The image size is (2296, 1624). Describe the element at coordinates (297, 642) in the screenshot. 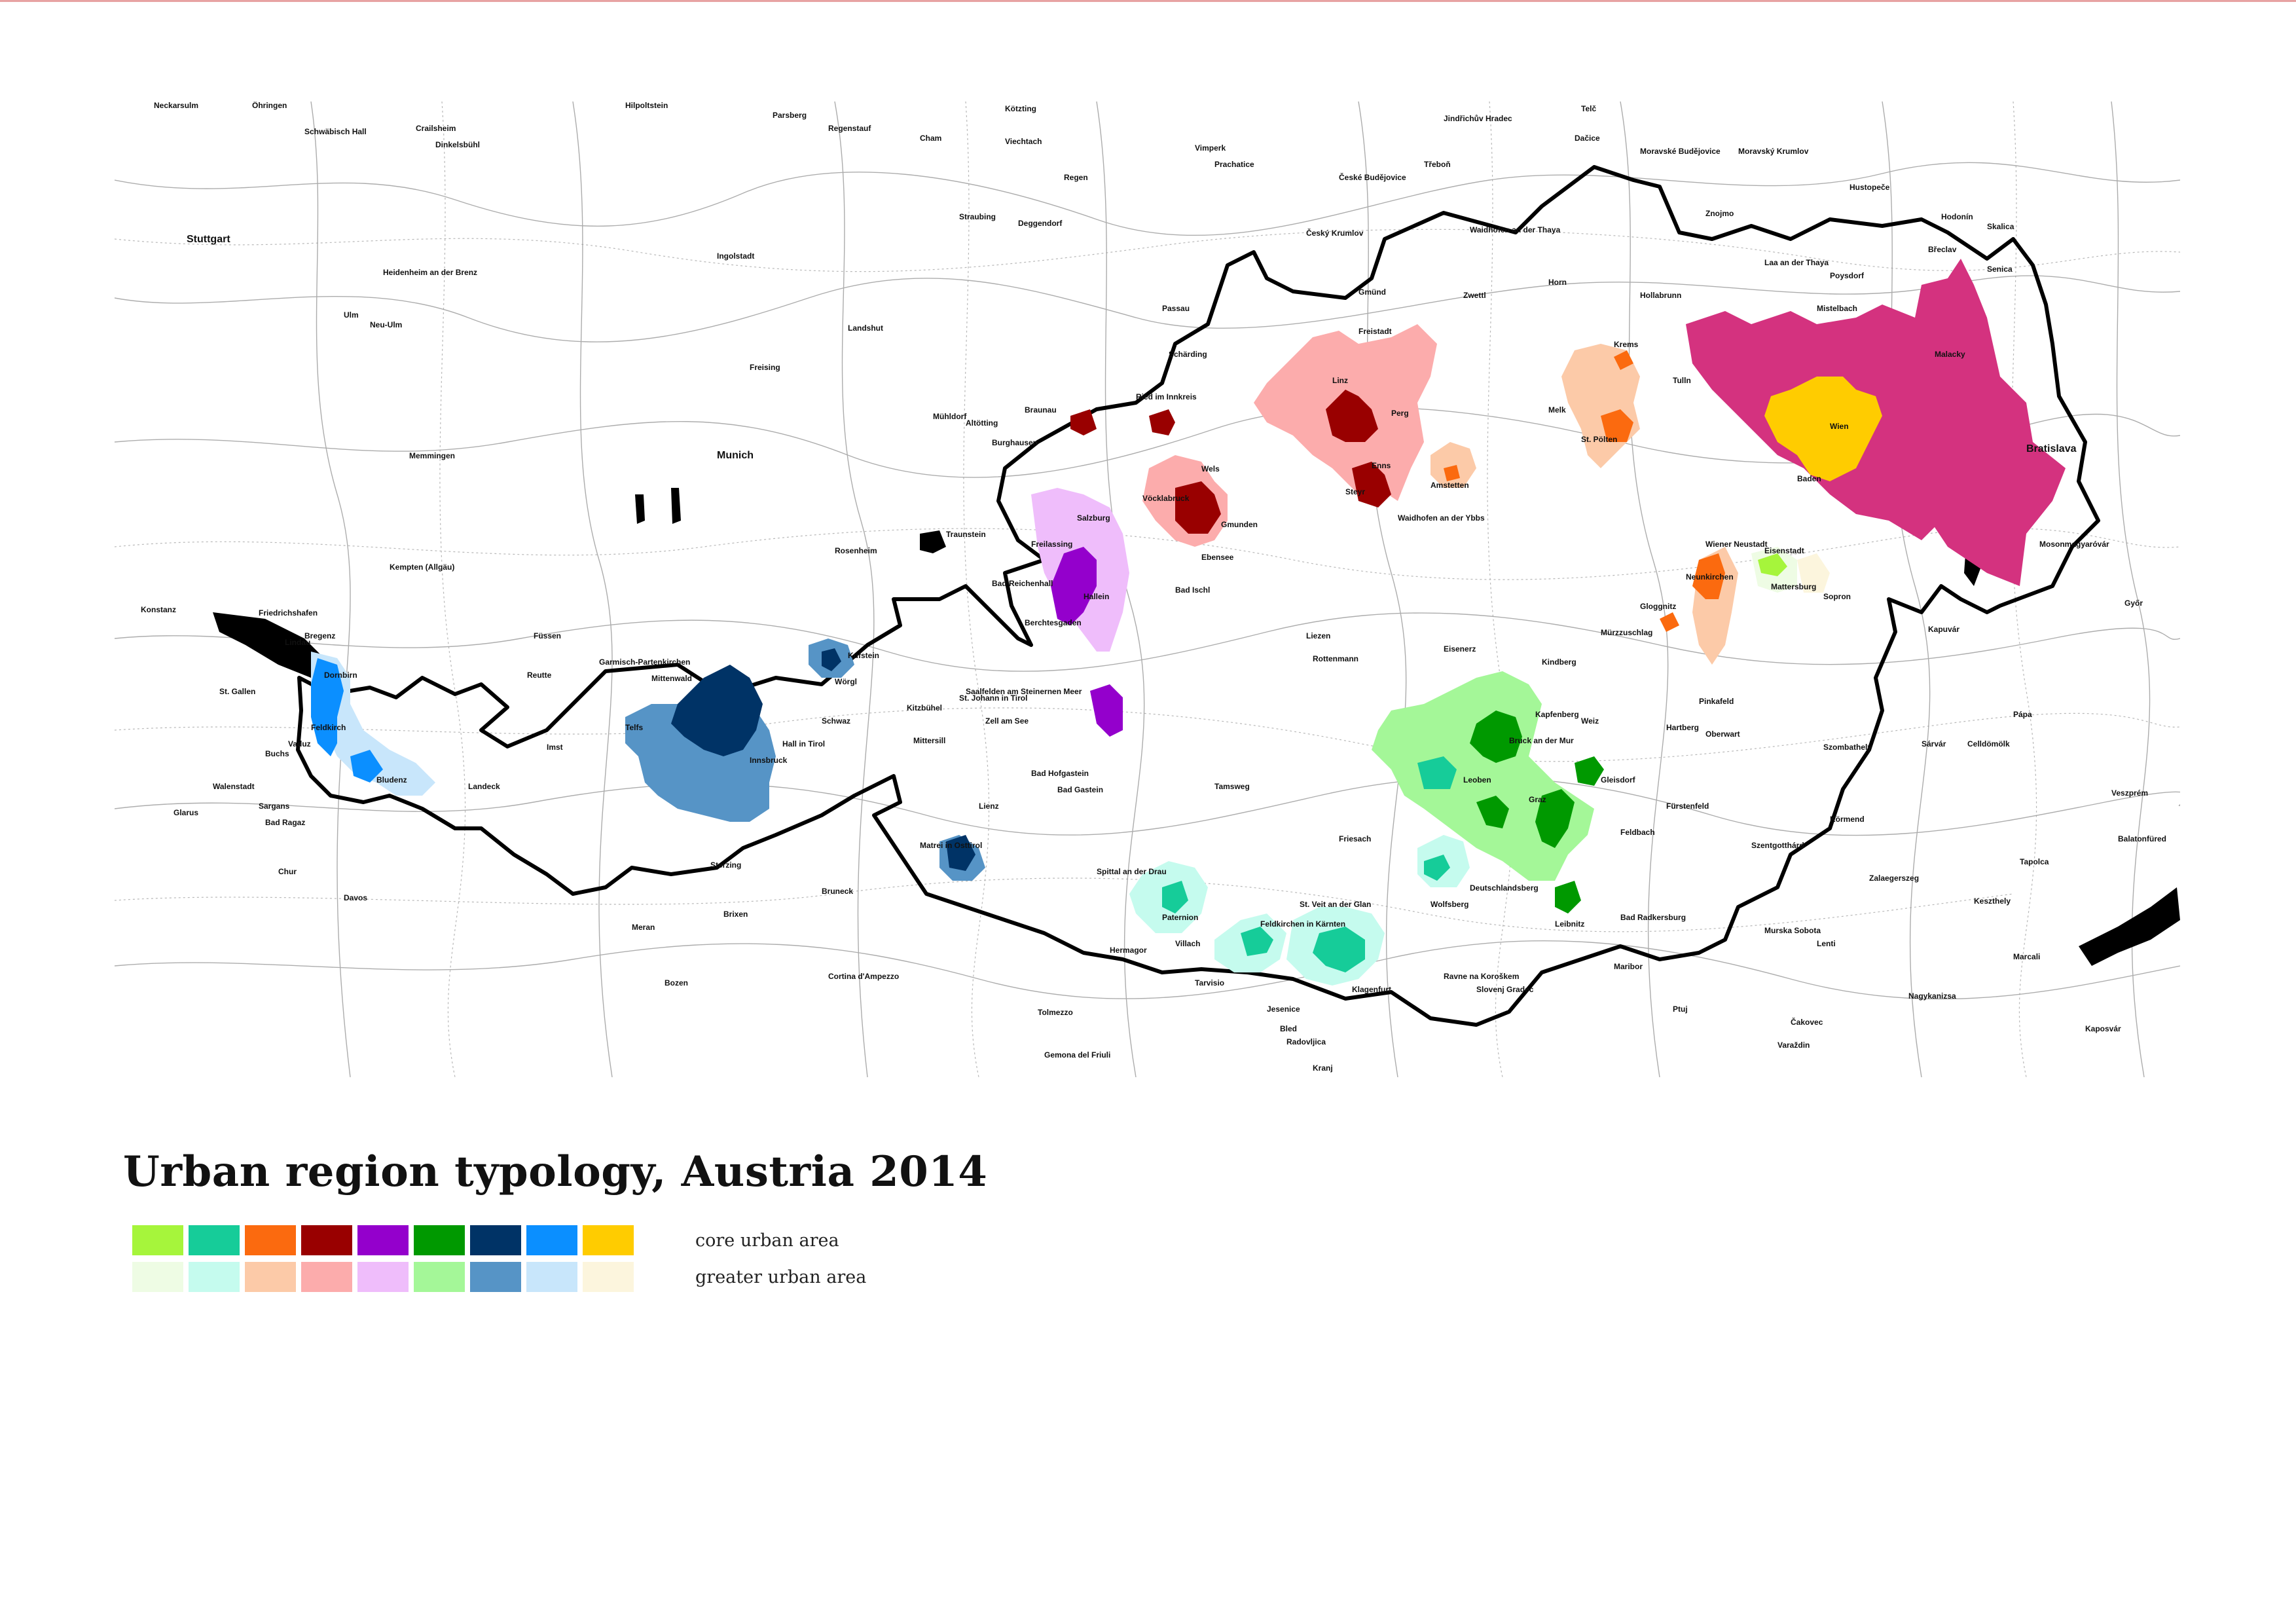

I see `place-label: Lindau` at that location.